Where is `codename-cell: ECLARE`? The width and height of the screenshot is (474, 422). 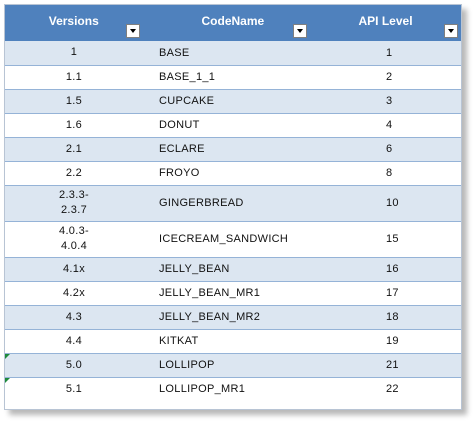 codename-cell: ECLARE is located at coordinates (226, 148).